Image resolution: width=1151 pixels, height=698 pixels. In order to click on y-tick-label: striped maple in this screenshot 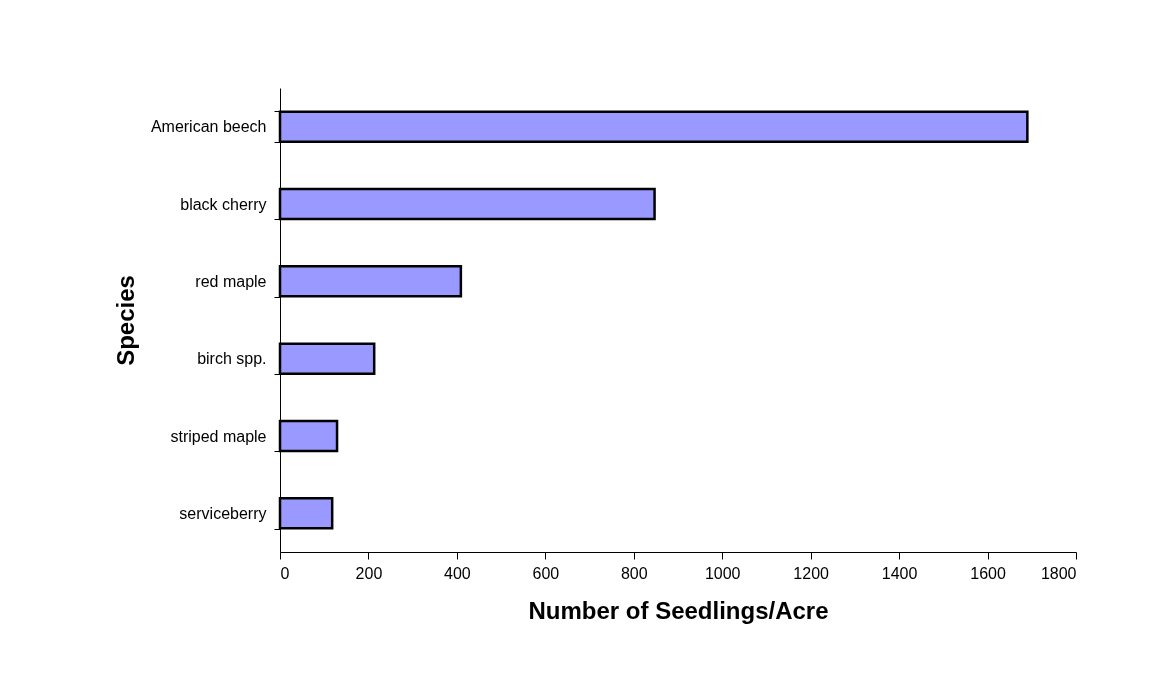, I will do `click(218, 436)`.